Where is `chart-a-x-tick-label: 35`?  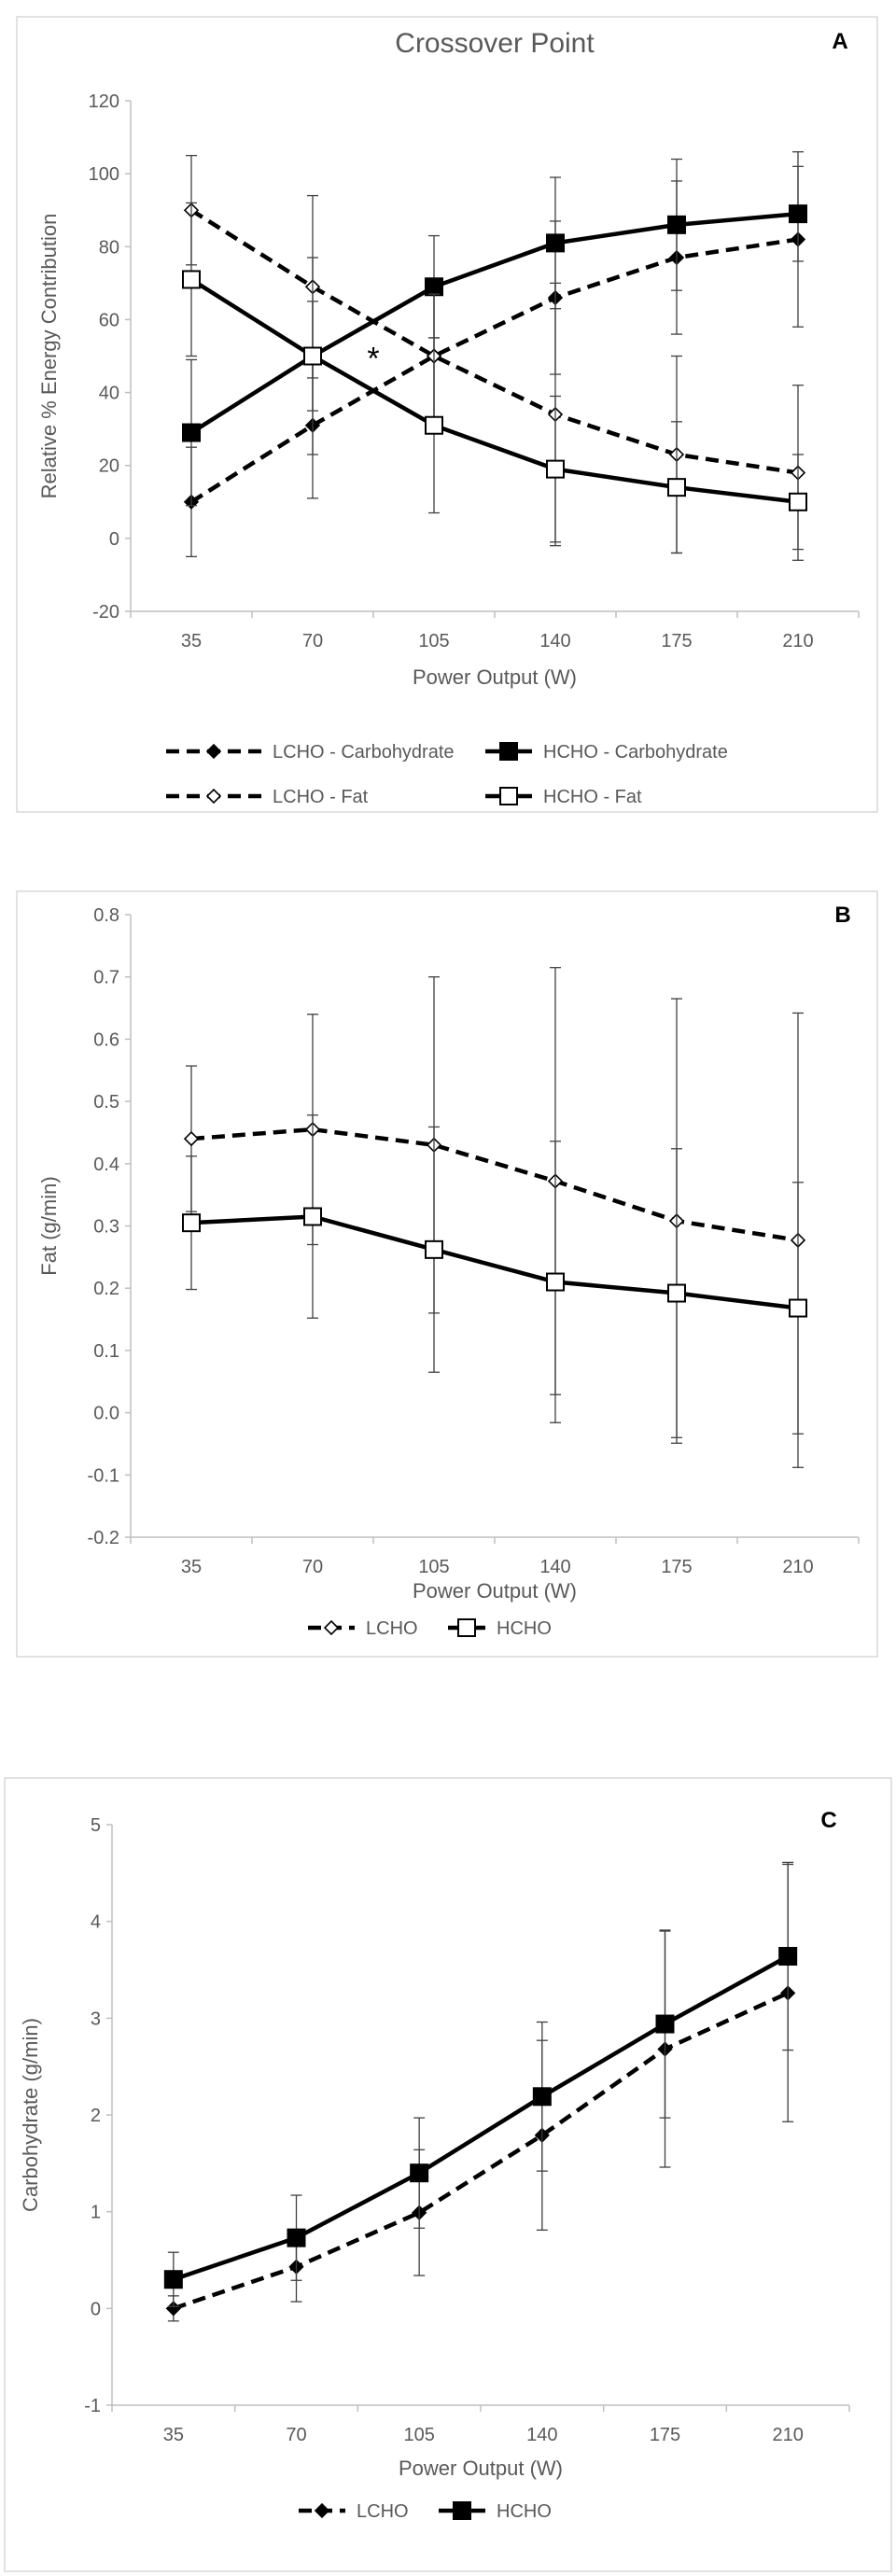
chart-a-x-tick-label: 35 is located at coordinates (191, 641).